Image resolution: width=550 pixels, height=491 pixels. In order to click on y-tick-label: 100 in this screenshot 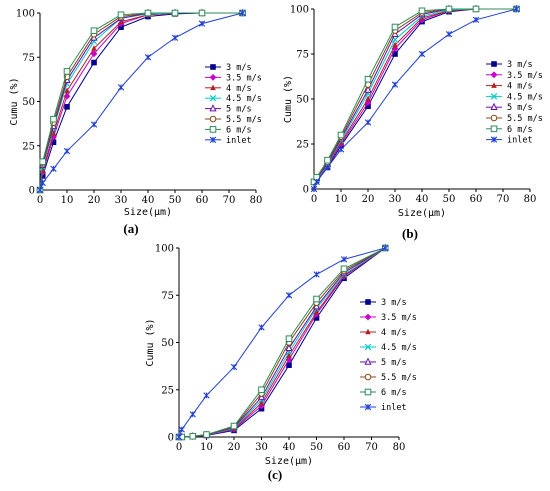, I will do `click(299, 10)`.